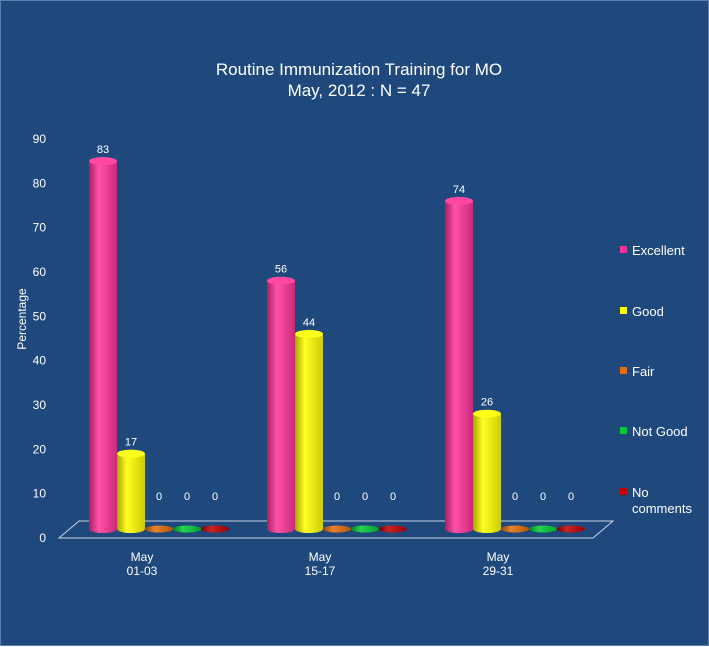 The width and height of the screenshot is (709, 647). Describe the element at coordinates (40, 316) in the screenshot. I see `y-tick-label: 50` at that location.